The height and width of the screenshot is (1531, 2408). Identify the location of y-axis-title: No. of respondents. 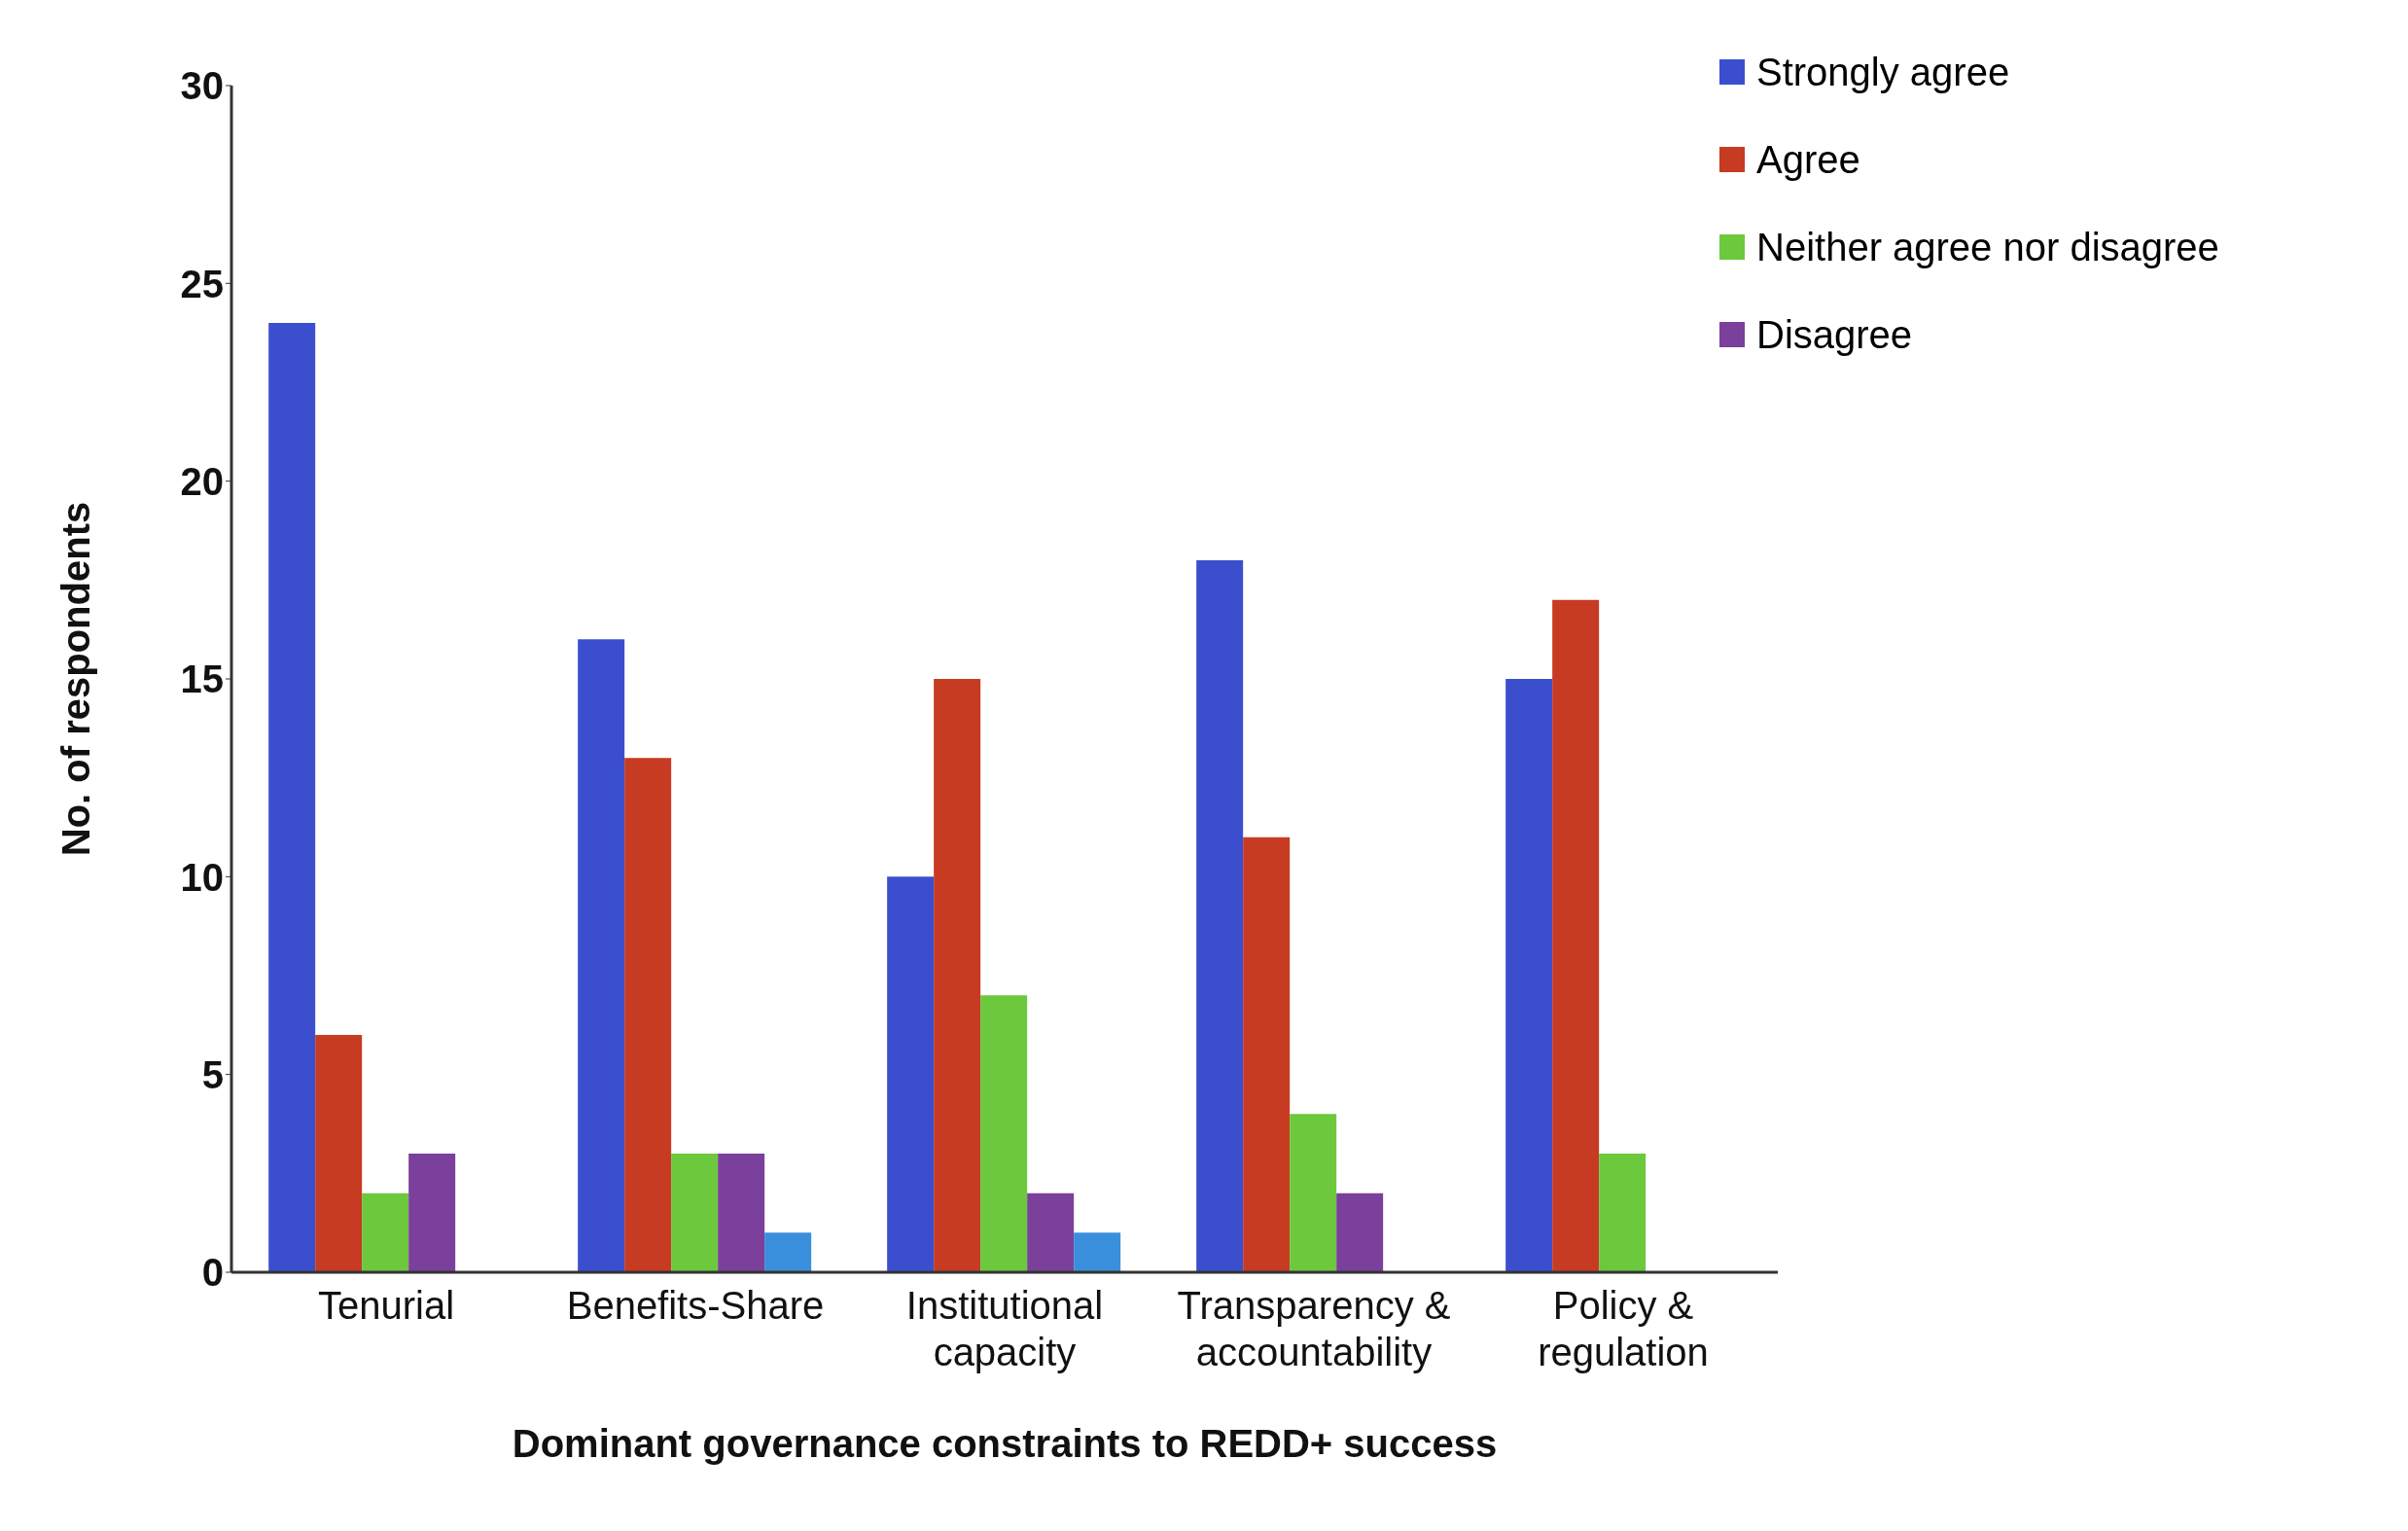
(76, 679).